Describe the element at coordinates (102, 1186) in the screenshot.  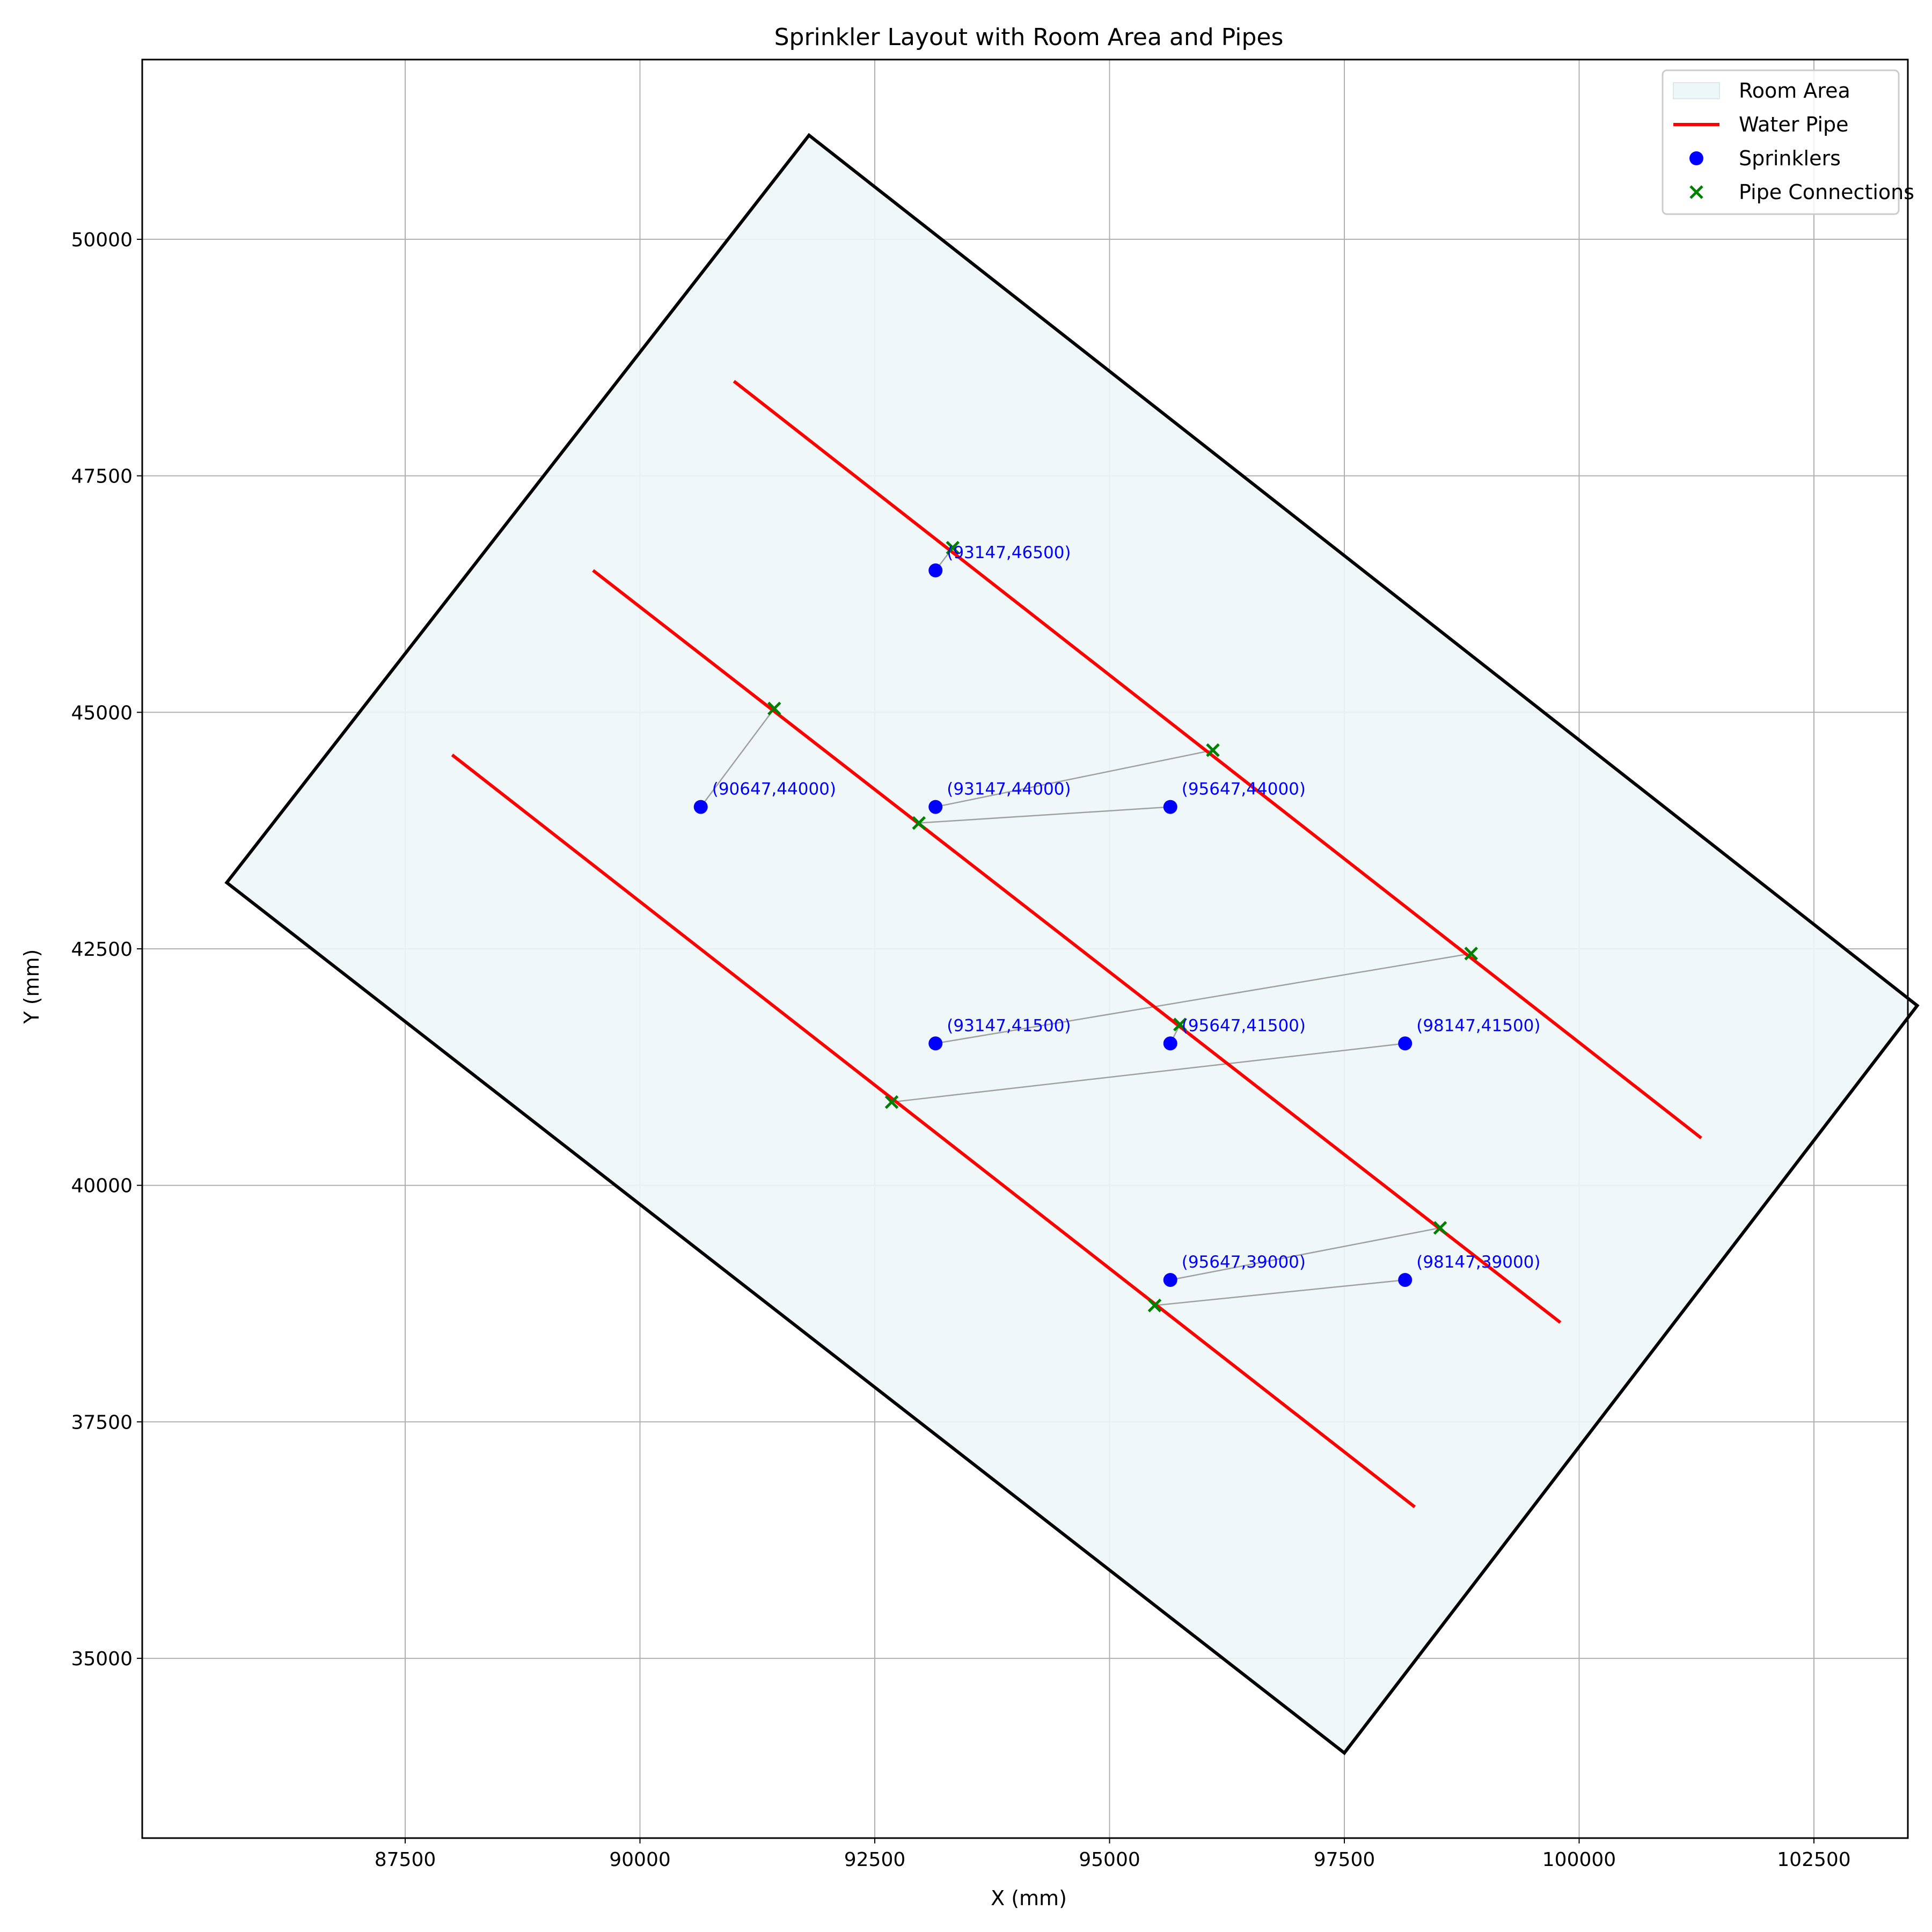
I see `y-tick-label: 40000` at that location.